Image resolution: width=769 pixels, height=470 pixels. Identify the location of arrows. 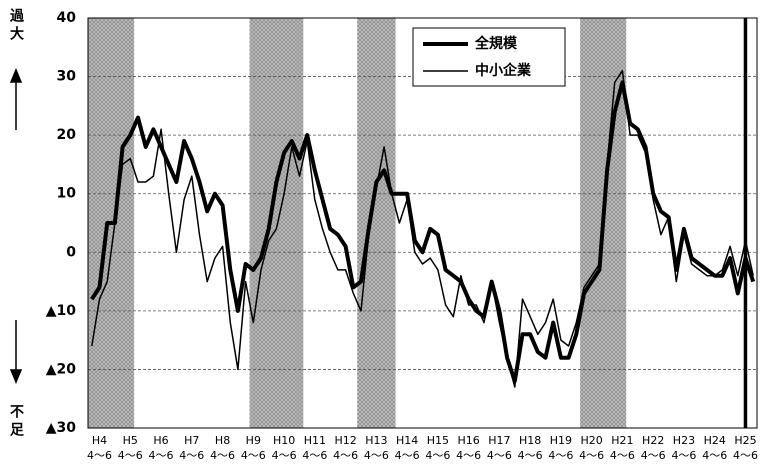
(16, 226).